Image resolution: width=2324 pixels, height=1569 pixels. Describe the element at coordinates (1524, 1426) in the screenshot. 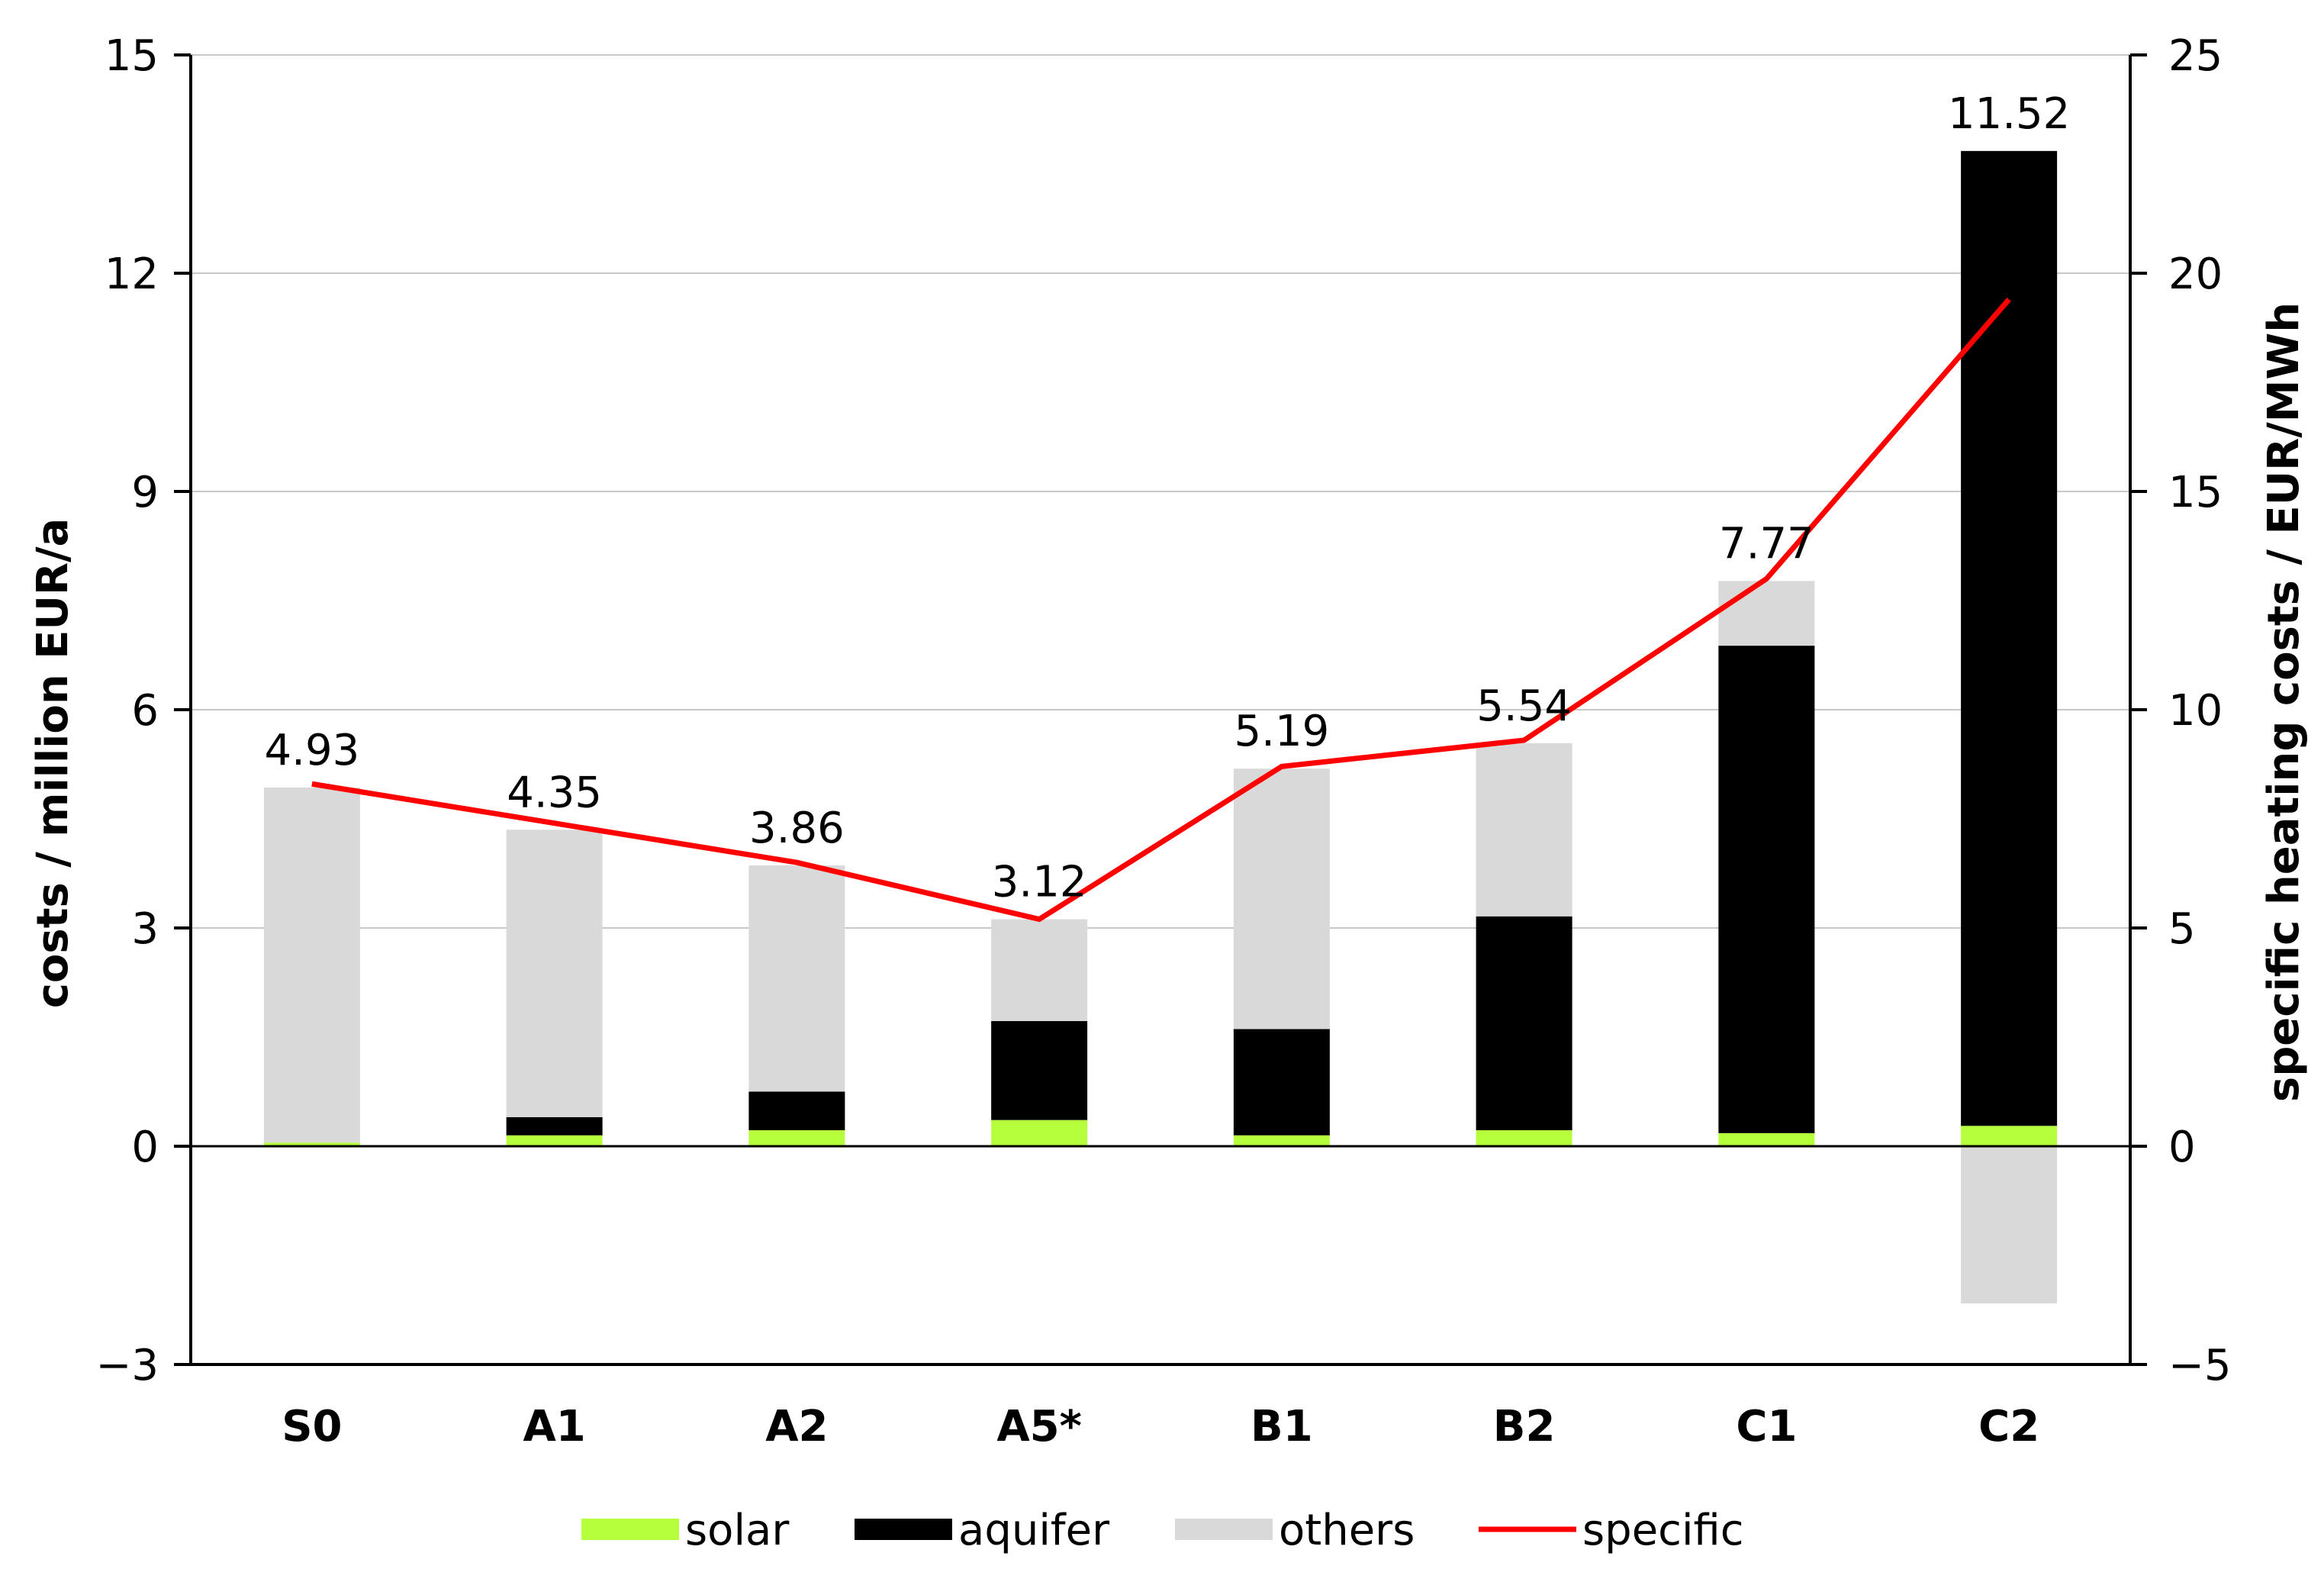

I see `x-tick-label: B2` at that location.